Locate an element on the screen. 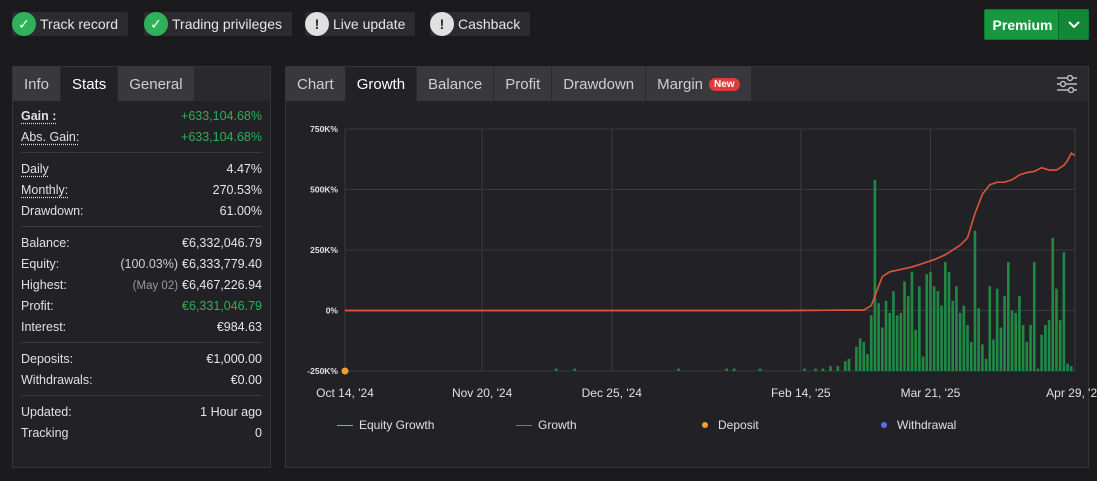 Image resolution: width=1097 pixels, height=481 pixels. badge-live-update: ! Live update is located at coordinates (360, 24).